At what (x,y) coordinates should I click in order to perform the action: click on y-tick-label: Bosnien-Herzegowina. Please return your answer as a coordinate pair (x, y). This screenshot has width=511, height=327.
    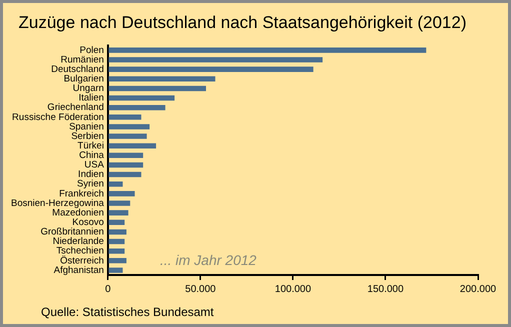
    Looking at the image, I should click on (57, 203).